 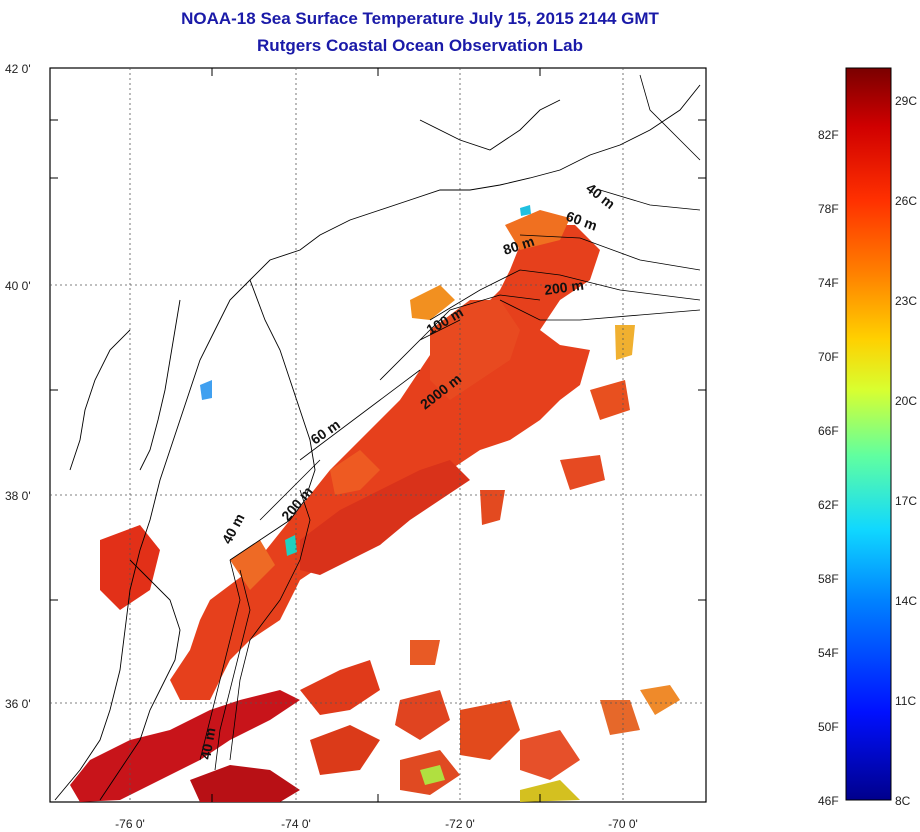 What do you see at coordinates (564, 287) in the screenshot?
I see `depth-label: 200 m` at bounding box center [564, 287].